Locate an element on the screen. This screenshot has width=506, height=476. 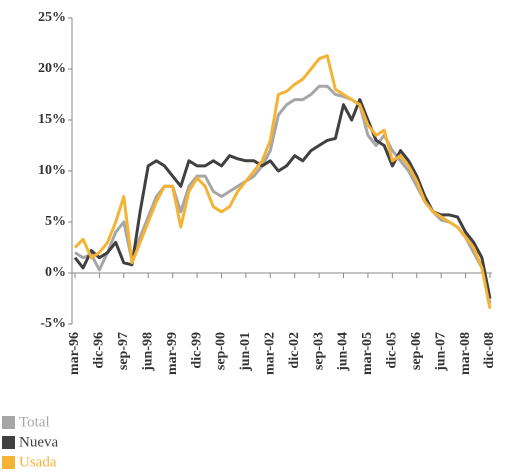
y-tick-label: -5% is located at coordinates (53, 323).